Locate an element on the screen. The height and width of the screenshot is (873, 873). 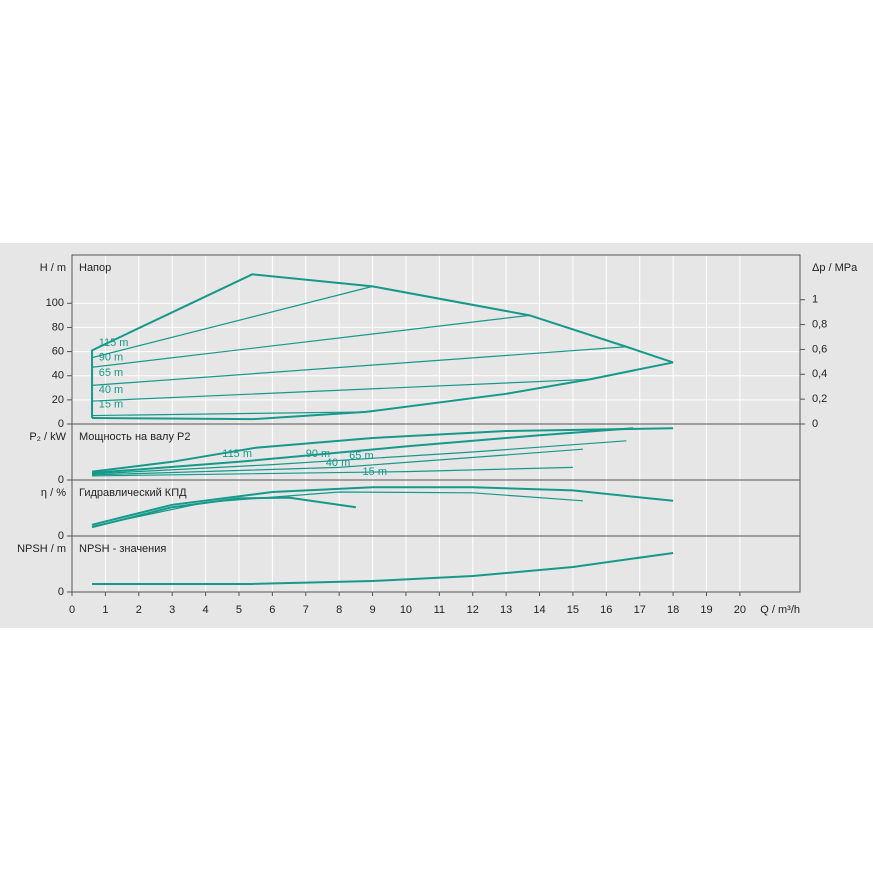
y-tick-label: 80 is located at coordinates (58, 327).